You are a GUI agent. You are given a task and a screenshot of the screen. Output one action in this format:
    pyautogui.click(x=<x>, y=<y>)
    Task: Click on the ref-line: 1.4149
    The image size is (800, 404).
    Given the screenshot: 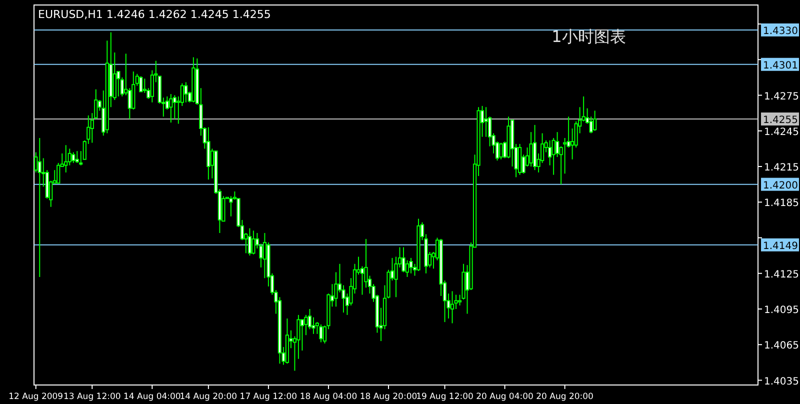 What is the action you would take?
    pyautogui.click(x=416, y=245)
    